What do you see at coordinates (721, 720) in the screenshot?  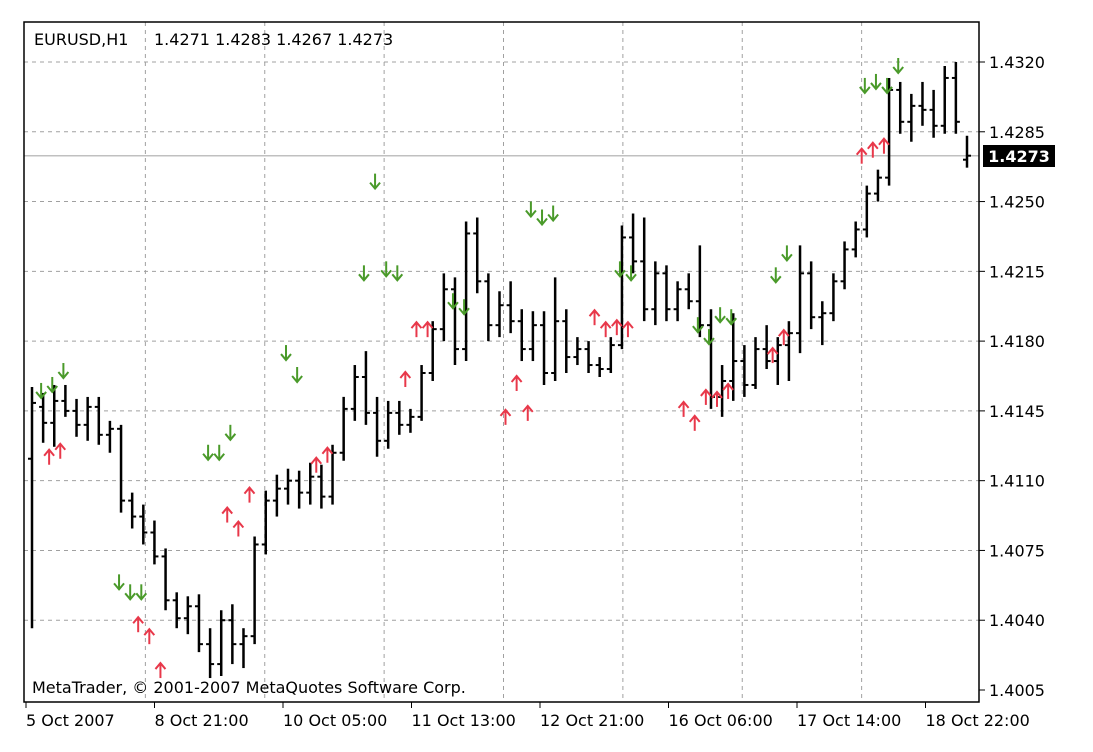 I see `x-tick-label: 16 Oct 06:00` at bounding box center [721, 720].